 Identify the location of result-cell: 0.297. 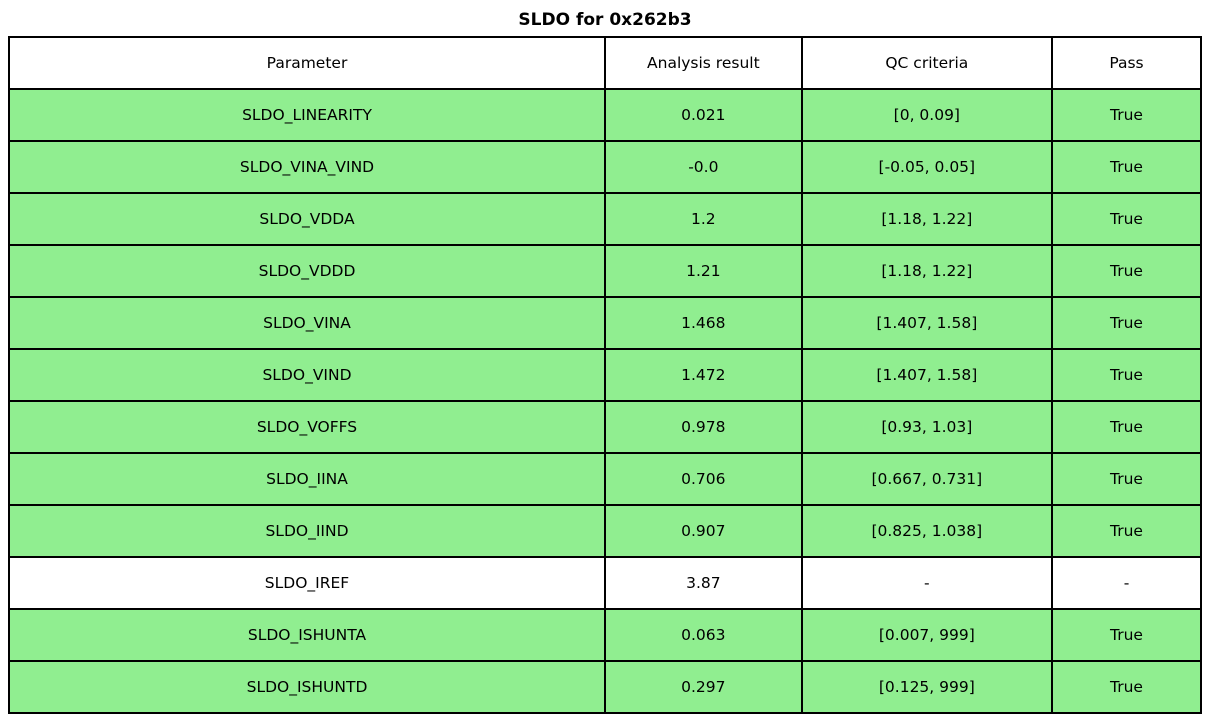
(703, 687).